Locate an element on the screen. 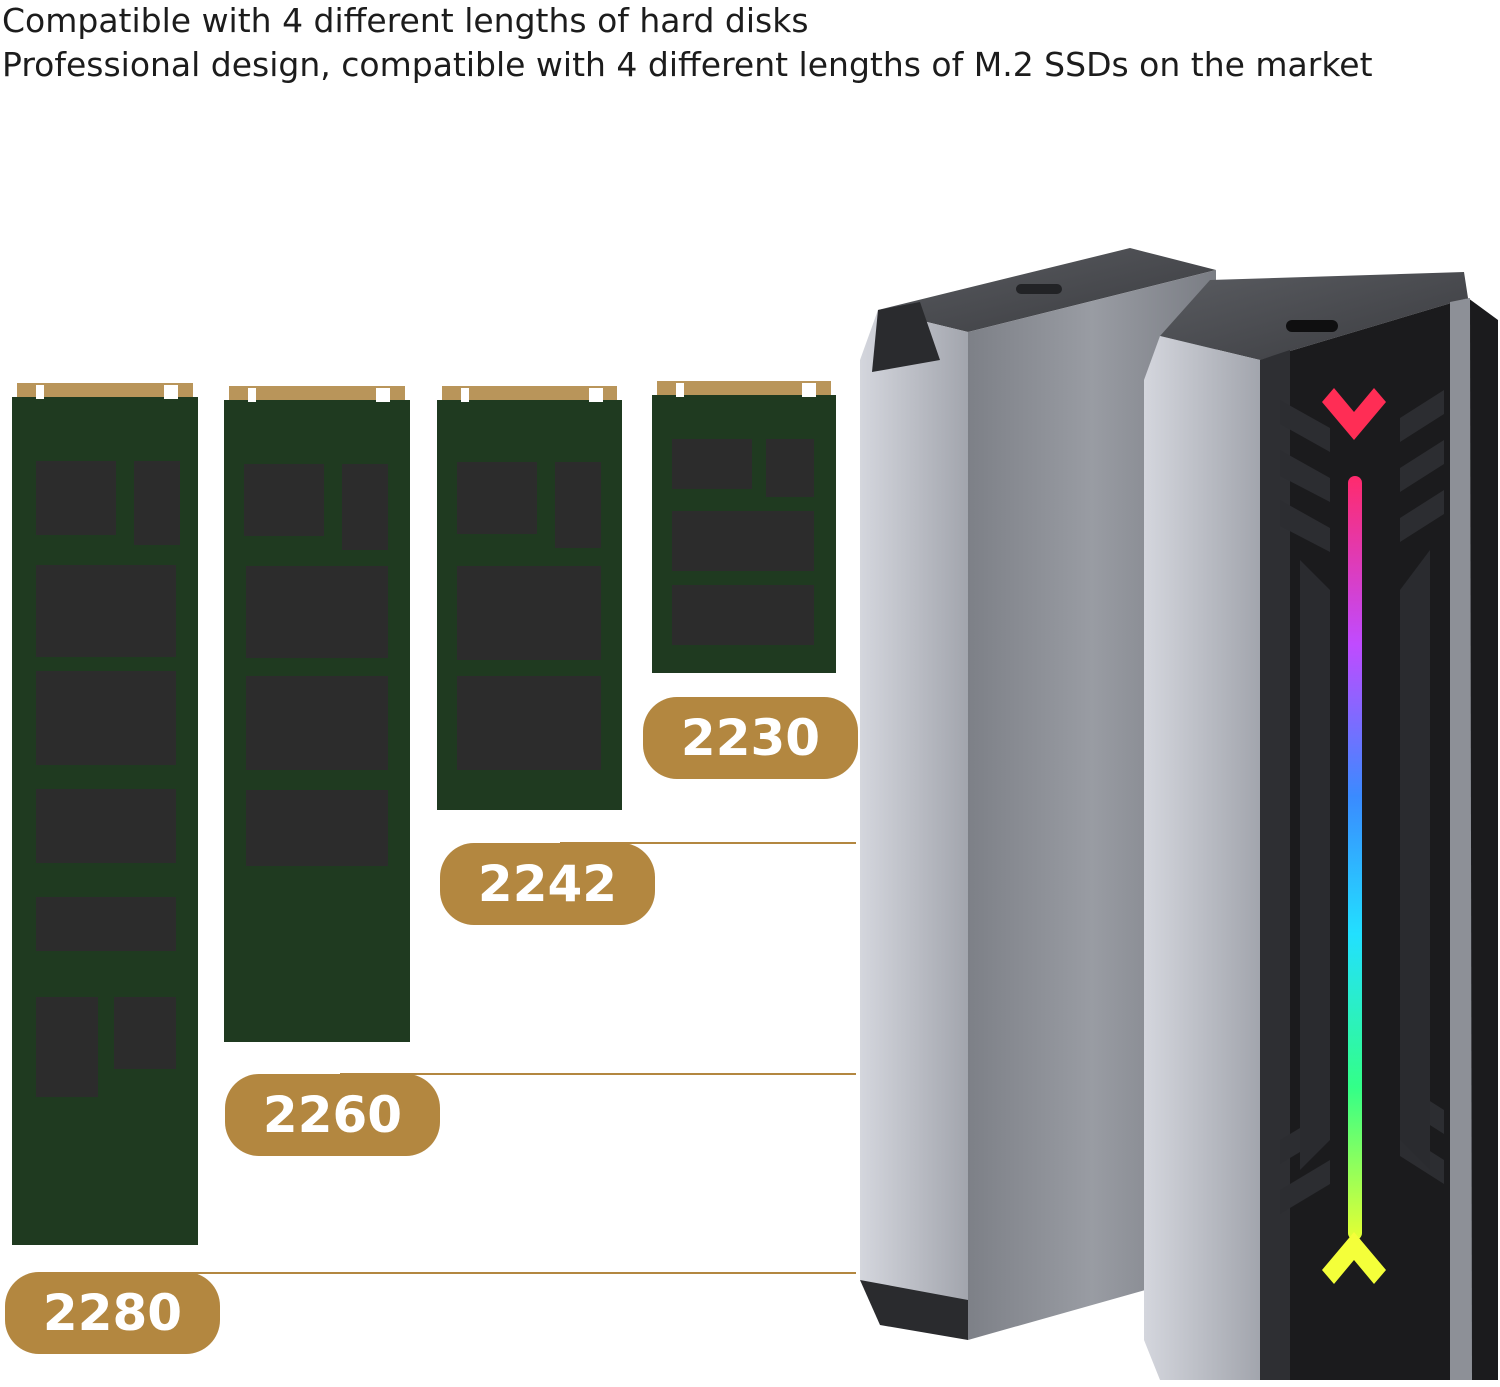  yellow-chevron-icon is located at coordinates (1354, 1258).